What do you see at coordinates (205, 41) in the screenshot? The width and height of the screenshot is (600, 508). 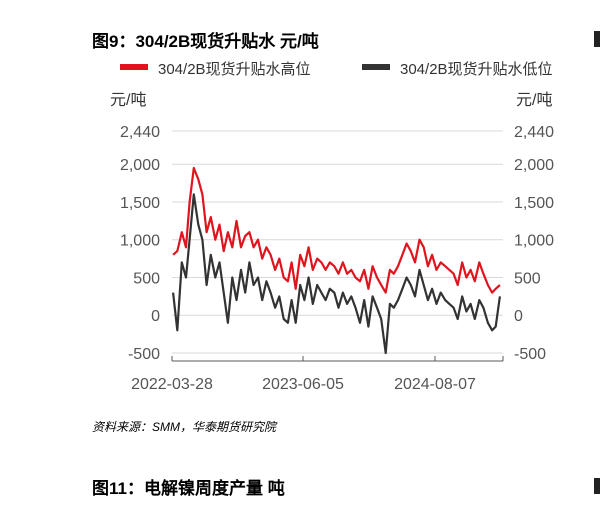 I see `figure-title: 图9：304/2B现货升贴水 元/吨` at bounding box center [205, 41].